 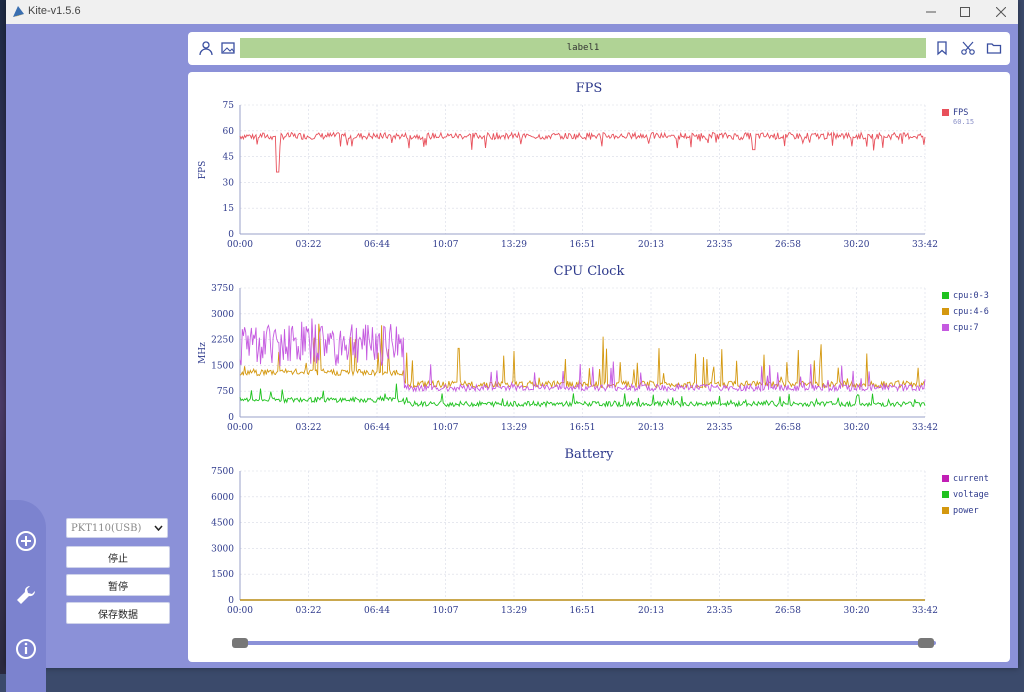 What do you see at coordinates (589, 88) in the screenshot?
I see `fps-chart-title: FPS` at bounding box center [589, 88].